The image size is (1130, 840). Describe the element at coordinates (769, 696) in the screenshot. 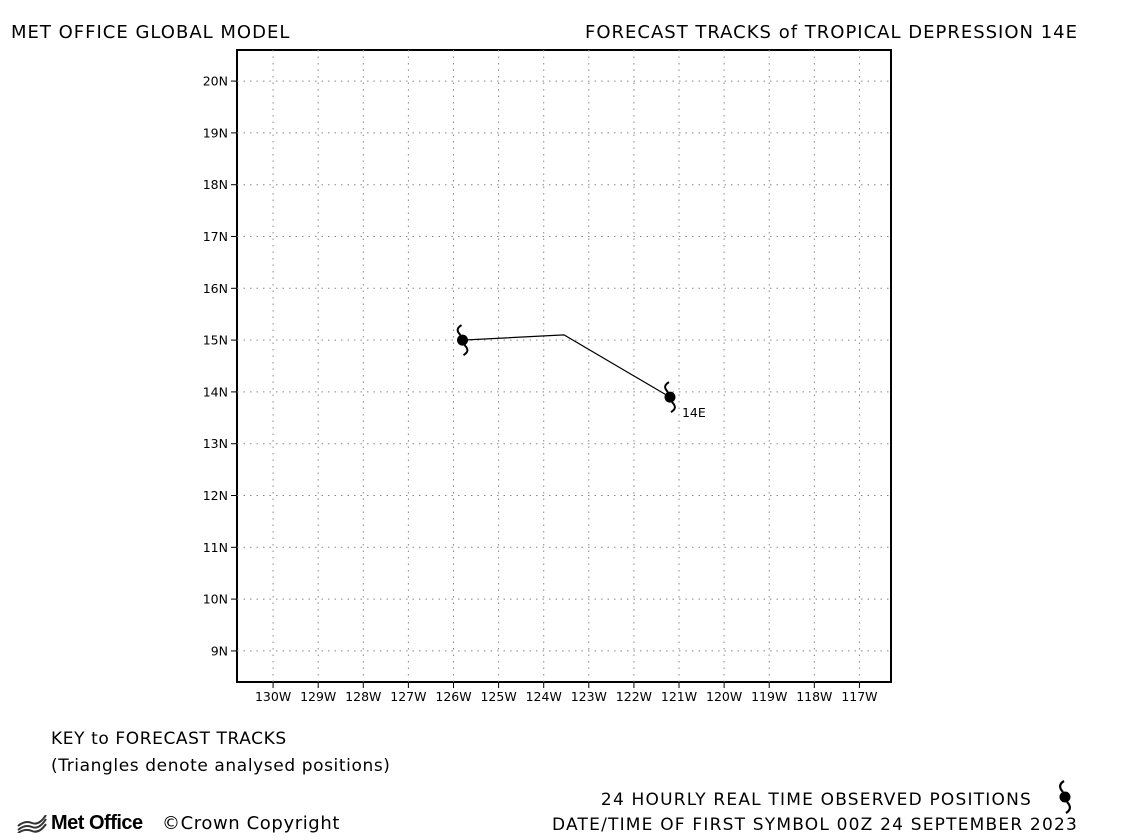

I see `lon-tick-label: 119W` at that location.